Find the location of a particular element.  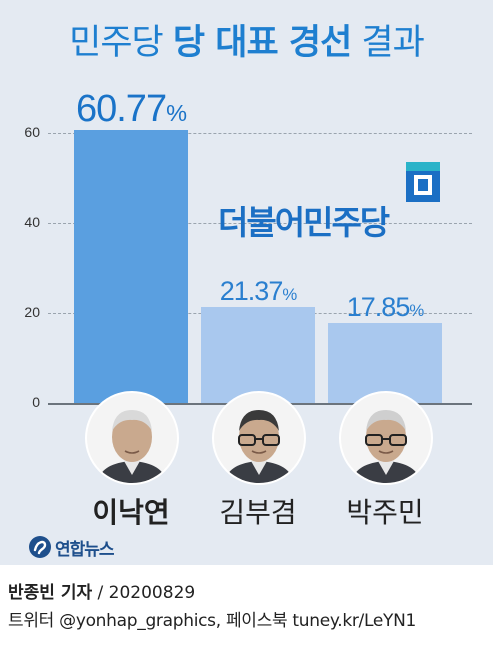

candidate-name: 이낙연 is located at coordinates (131, 512).